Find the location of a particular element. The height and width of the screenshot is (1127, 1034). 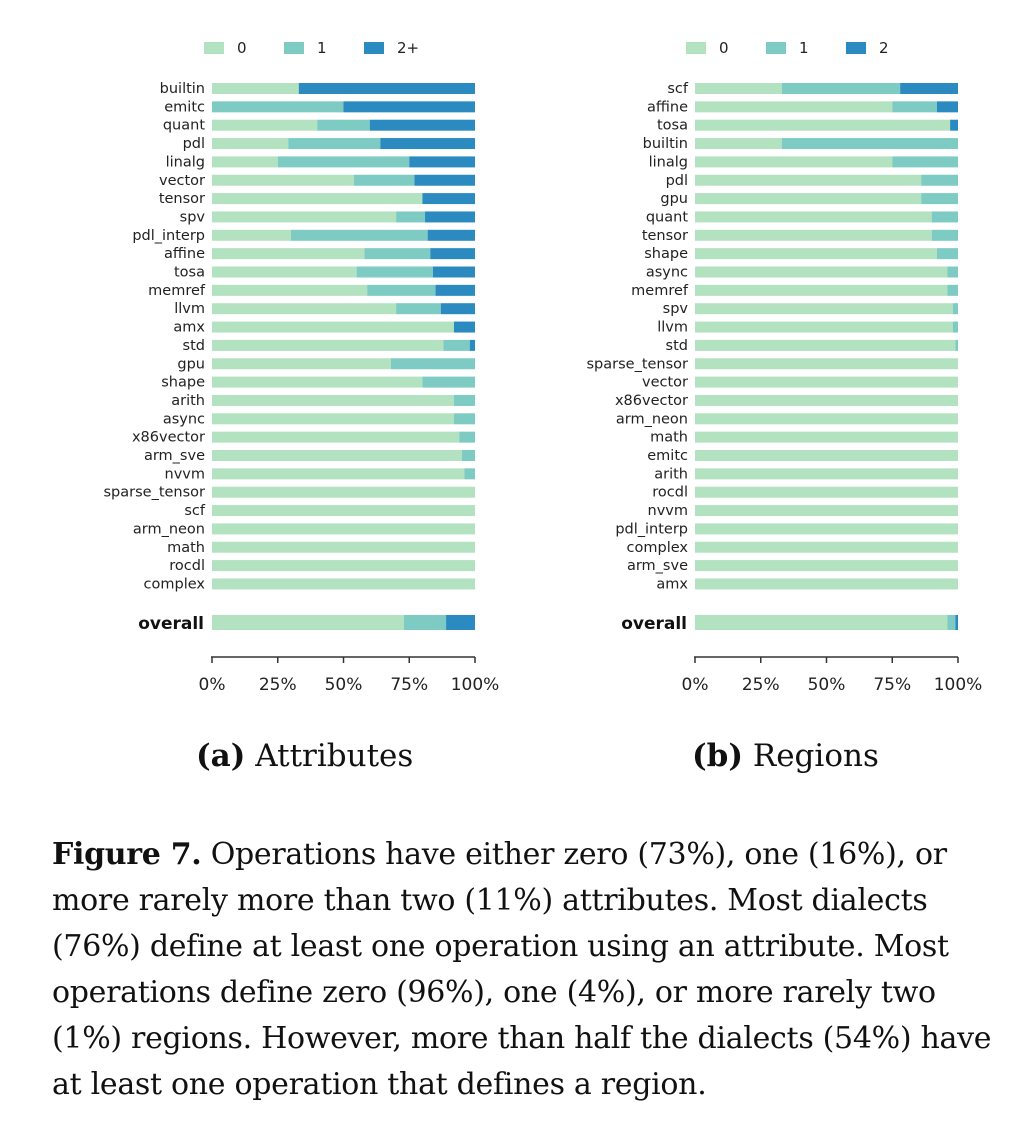

chart-b-category-label: arith is located at coordinates (671, 474).